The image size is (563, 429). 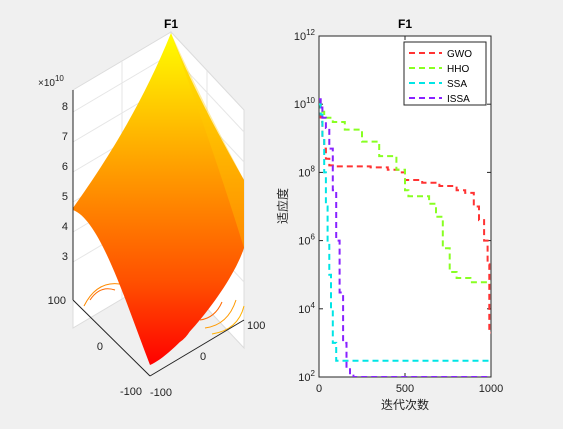 What do you see at coordinates (65, 227) in the screenshot?
I see `z-tick-label: 4` at bounding box center [65, 227].